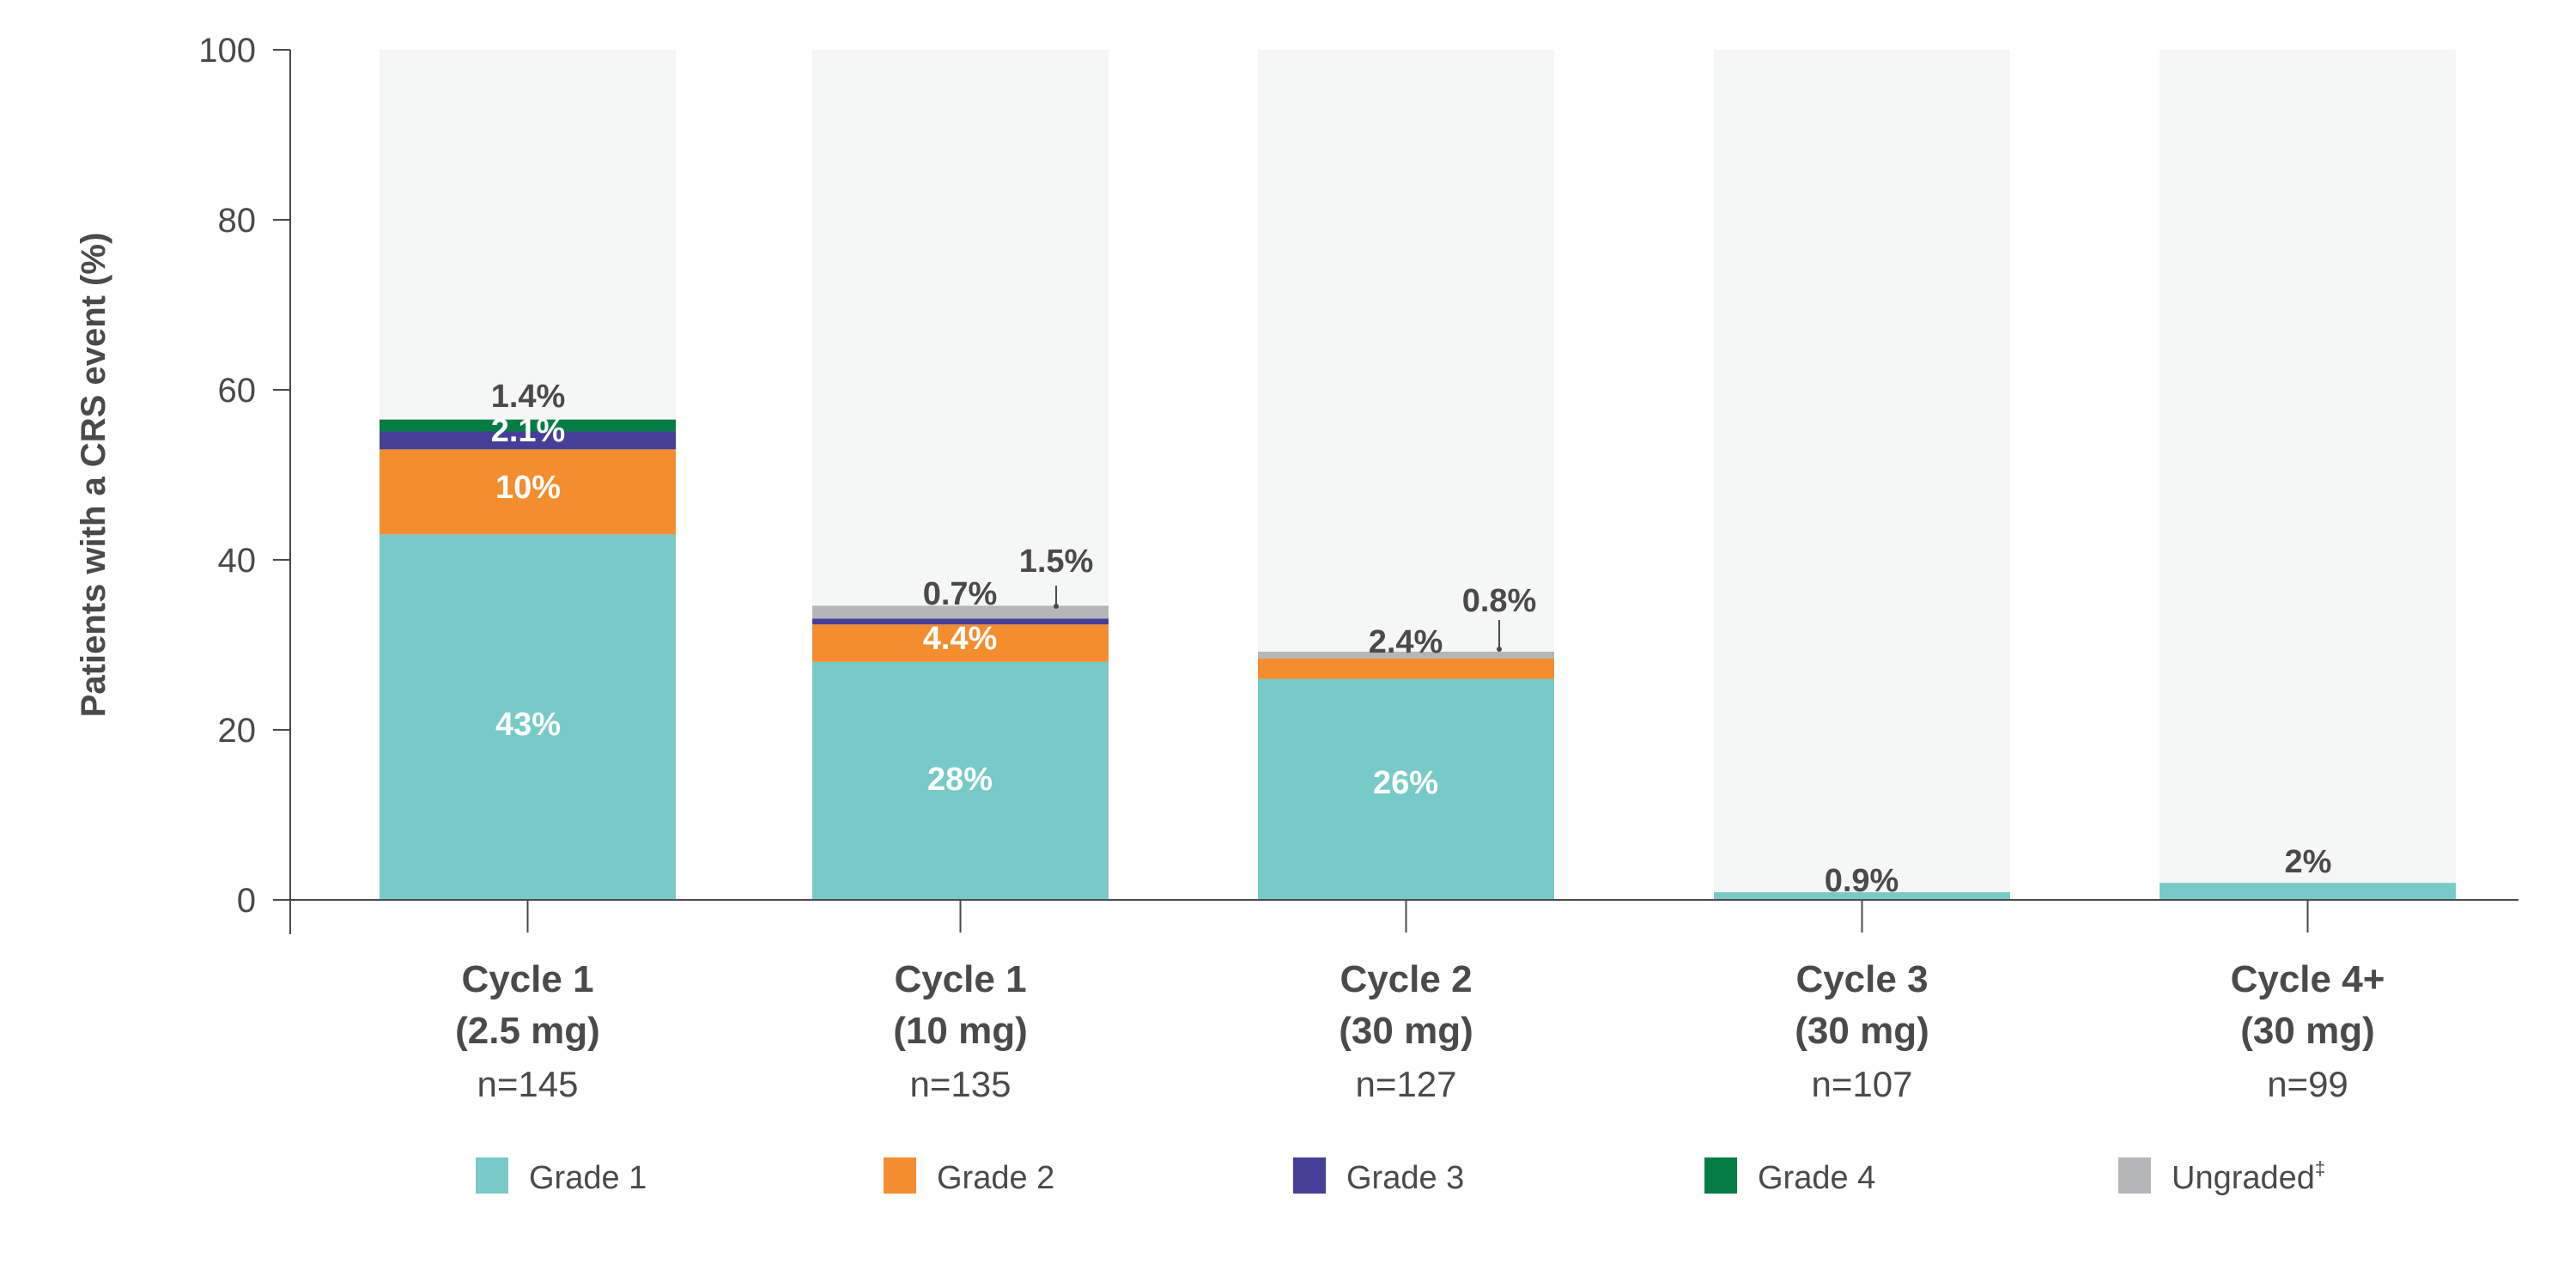 The width and height of the screenshot is (2576, 1288). What do you see at coordinates (1862, 979) in the screenshot?
I see `category-label: Cycle 3` at bounding box center [1862, 979].